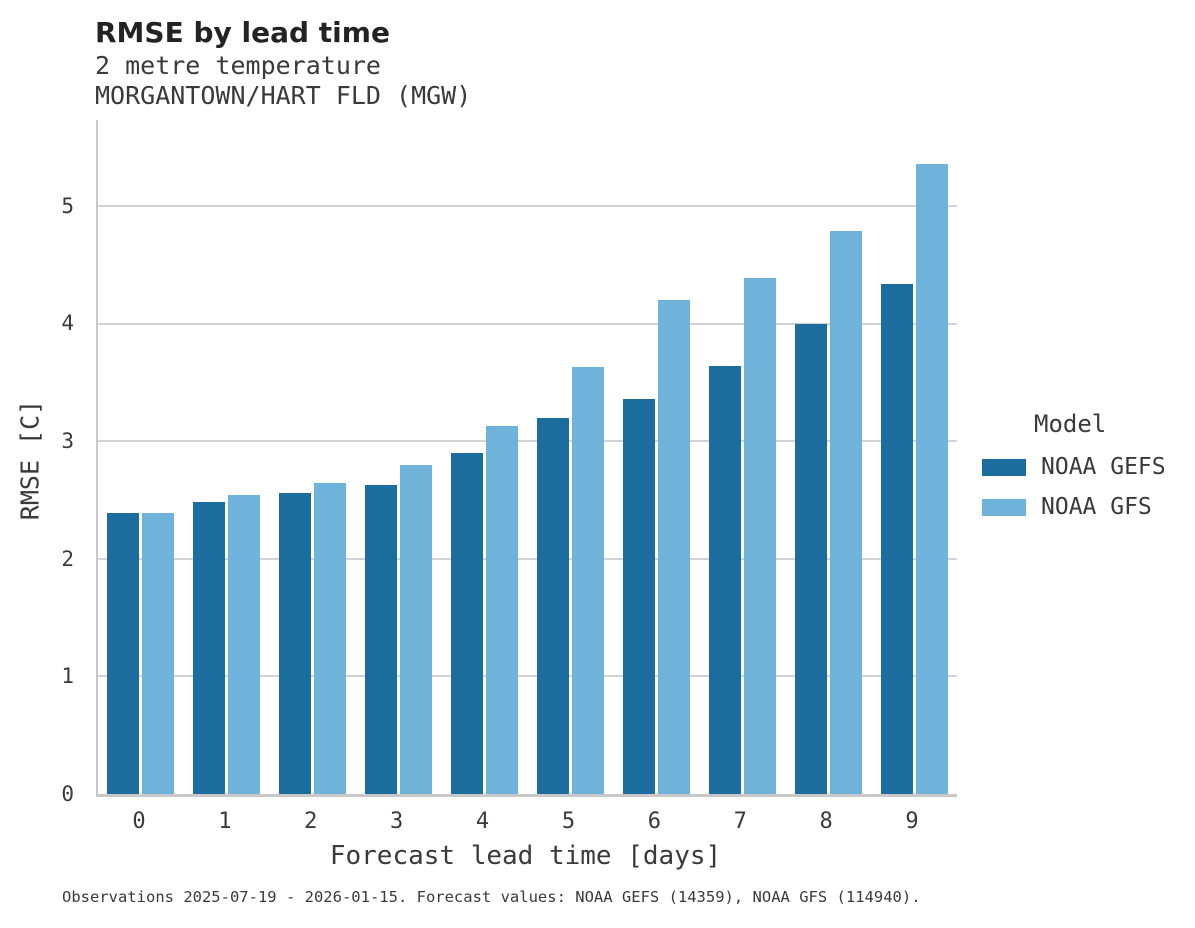  Describe the element at coordinates (1004, 467) in the screenshot. I see `legend-swatch-gefs-icon` at that location.